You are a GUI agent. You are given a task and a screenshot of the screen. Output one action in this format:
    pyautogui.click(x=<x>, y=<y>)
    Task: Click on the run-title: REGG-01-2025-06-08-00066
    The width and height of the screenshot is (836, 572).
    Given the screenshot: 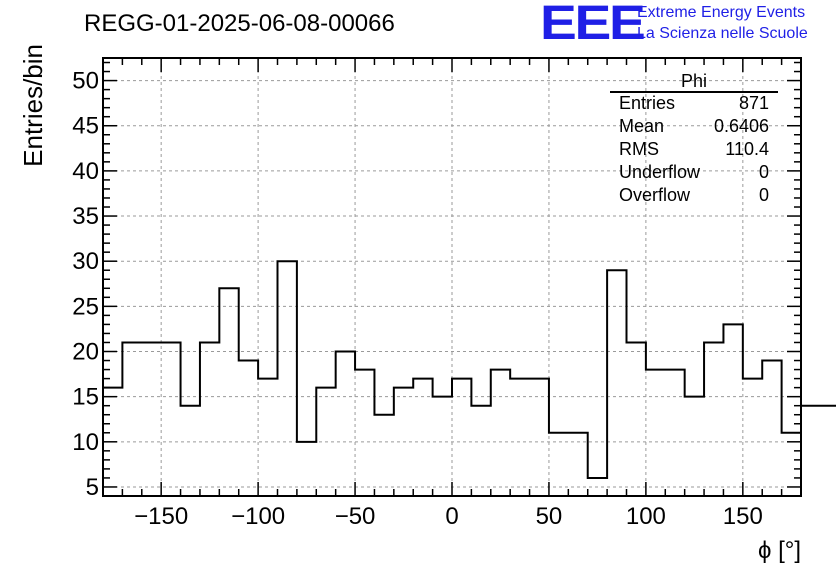 What is the action you would take?
    pyautogui.click(x=239, y=23)
    